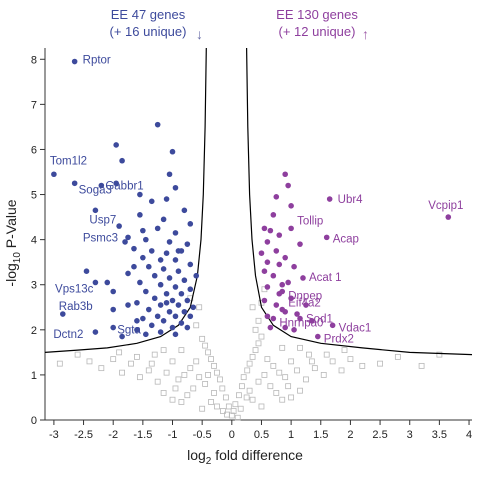 This screenshot has width=480, height=480. I want to click on y-tick-label: 1, so click(34, 376).